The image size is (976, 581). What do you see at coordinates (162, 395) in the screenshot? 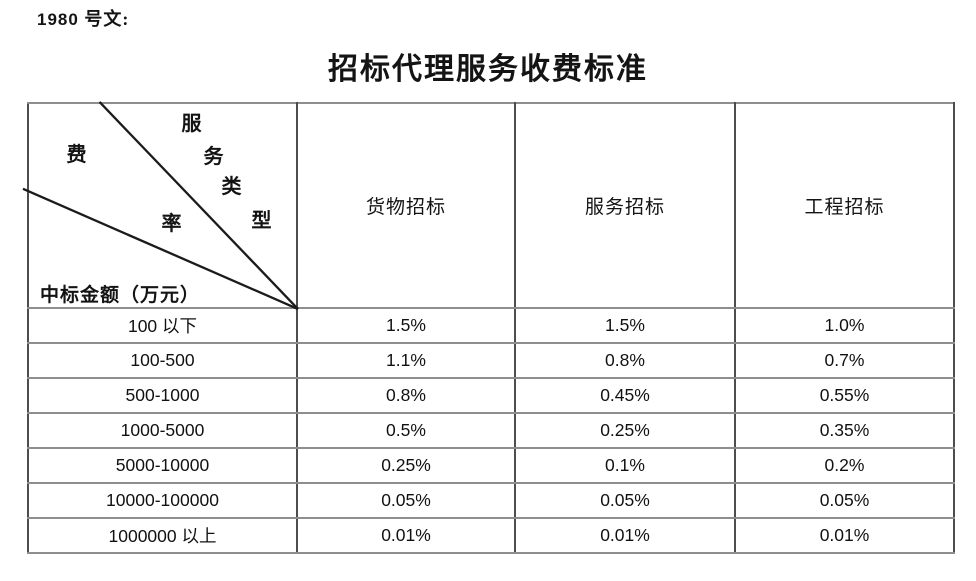
I see `row-label: 500-1000` at bounding box center [162, 395].